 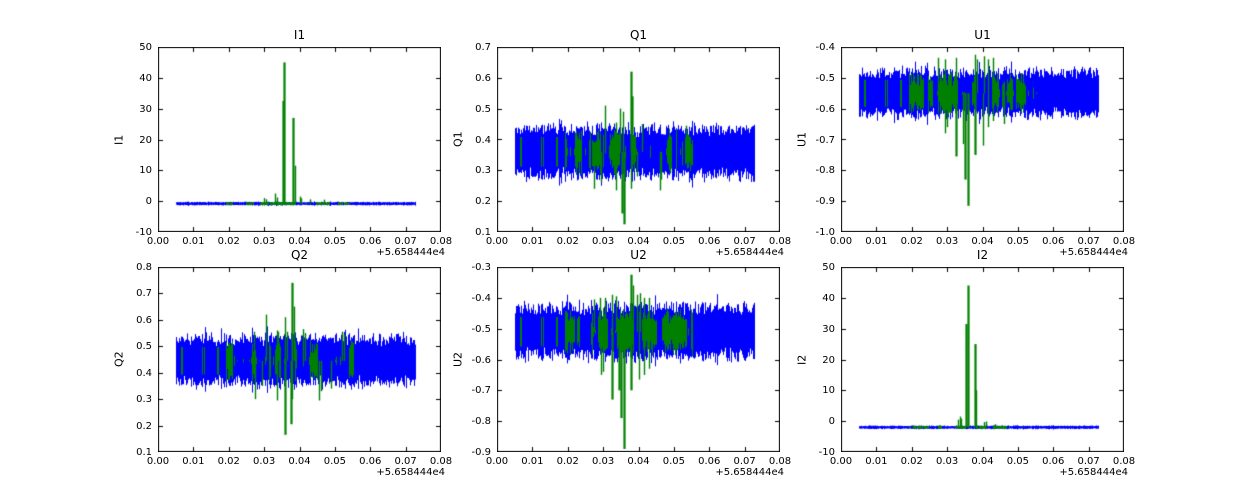 I want to click on y-tick-label: 0.4, so click(x=144, y=373).